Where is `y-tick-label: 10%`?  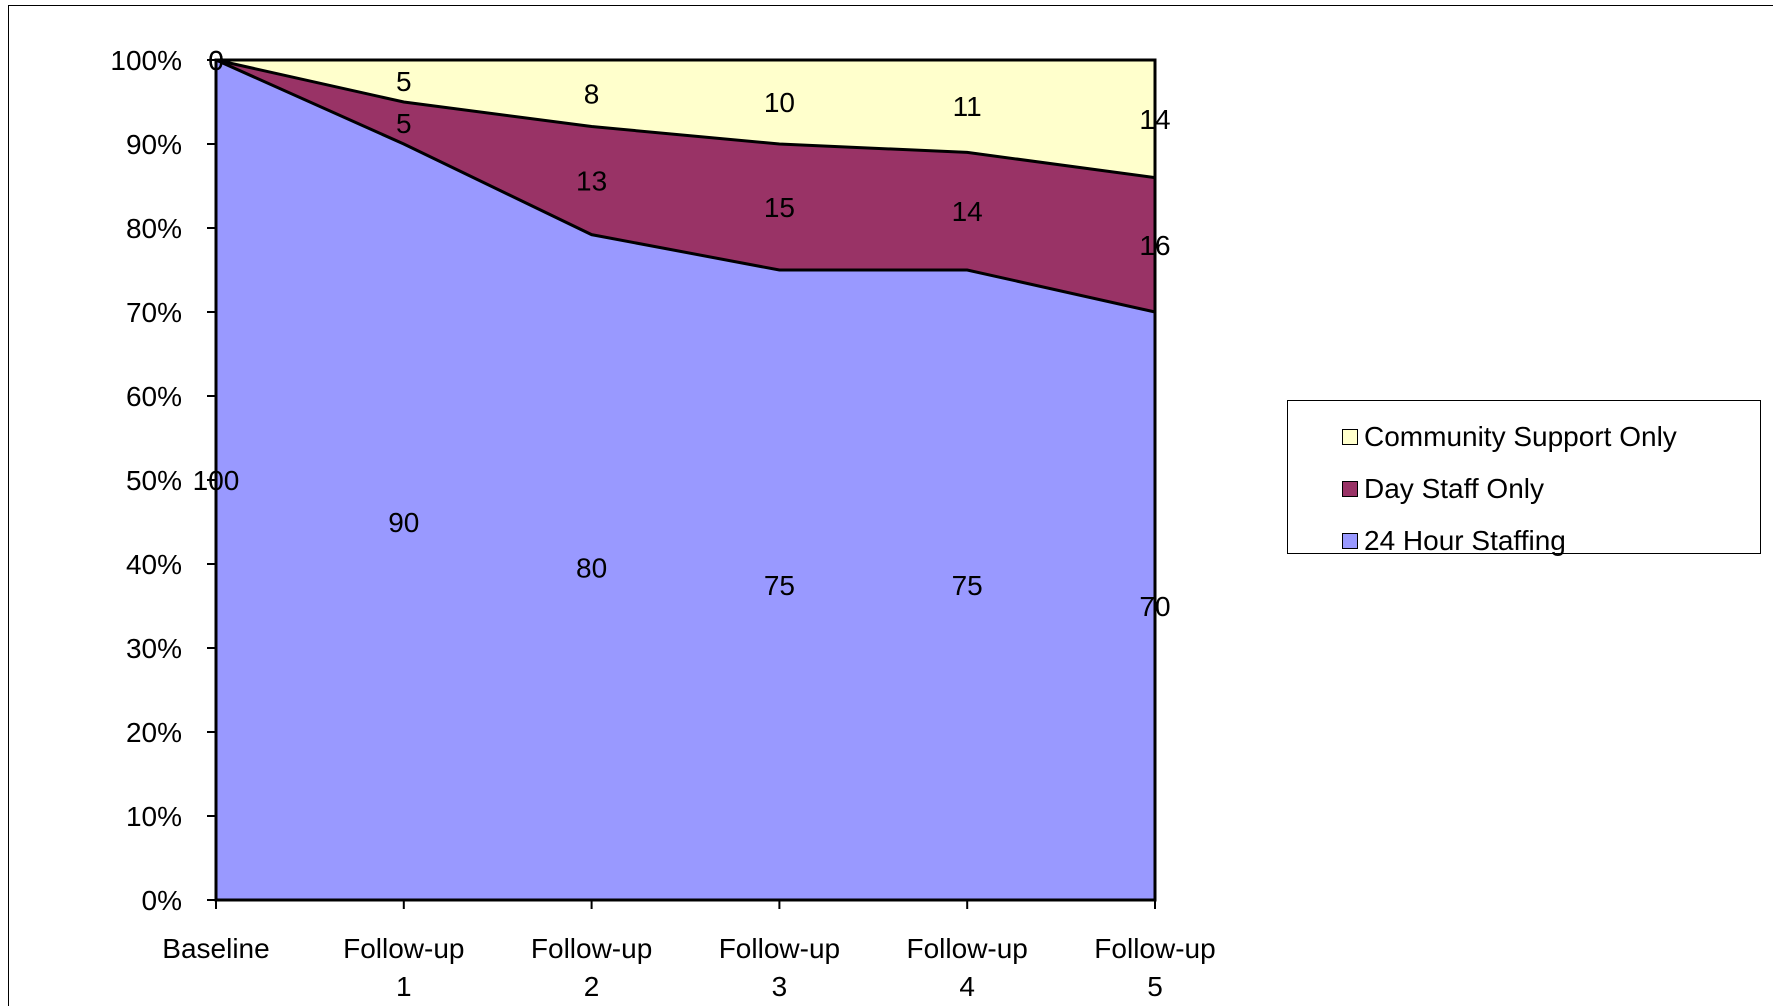
y-tick-label: 10% is located at coordinates (154, 816).